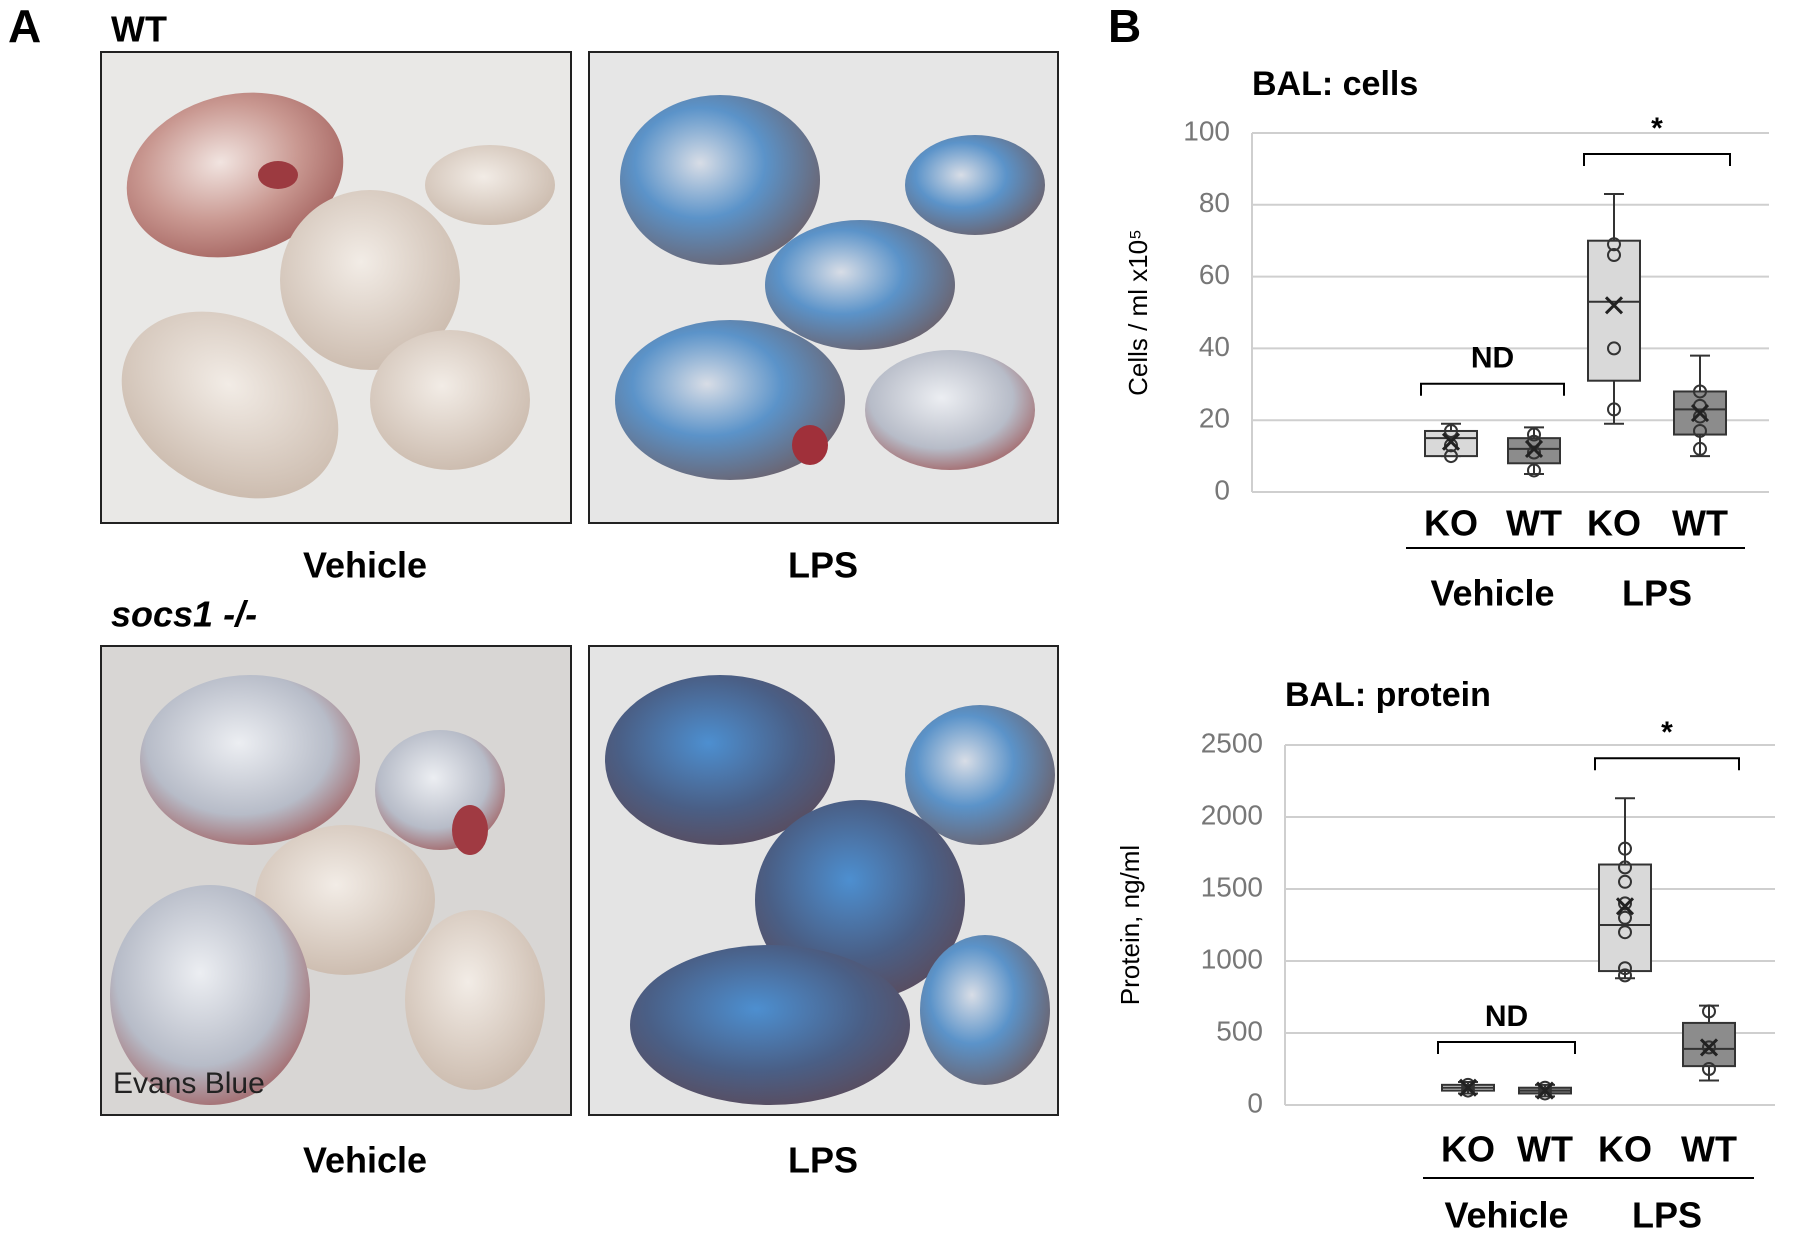  Describe the element at coordinates (24, 26) in the screenshot. I see `panel-label: A` at that location.